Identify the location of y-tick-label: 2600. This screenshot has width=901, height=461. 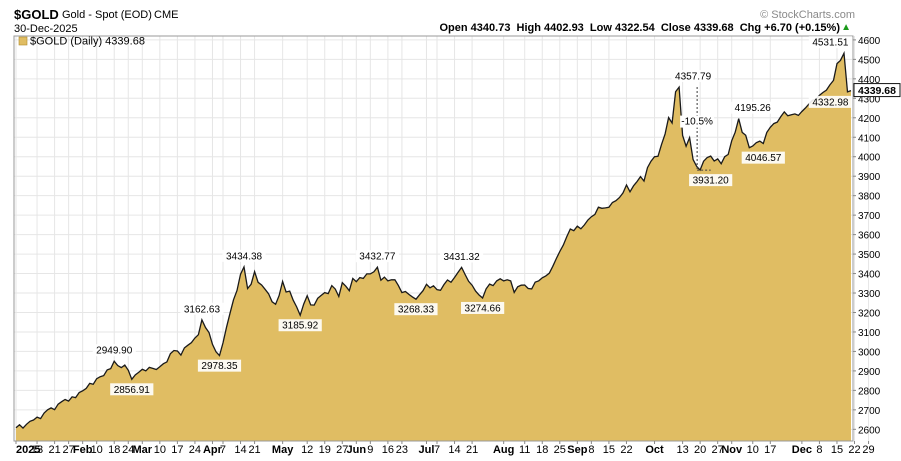
(869, 430).